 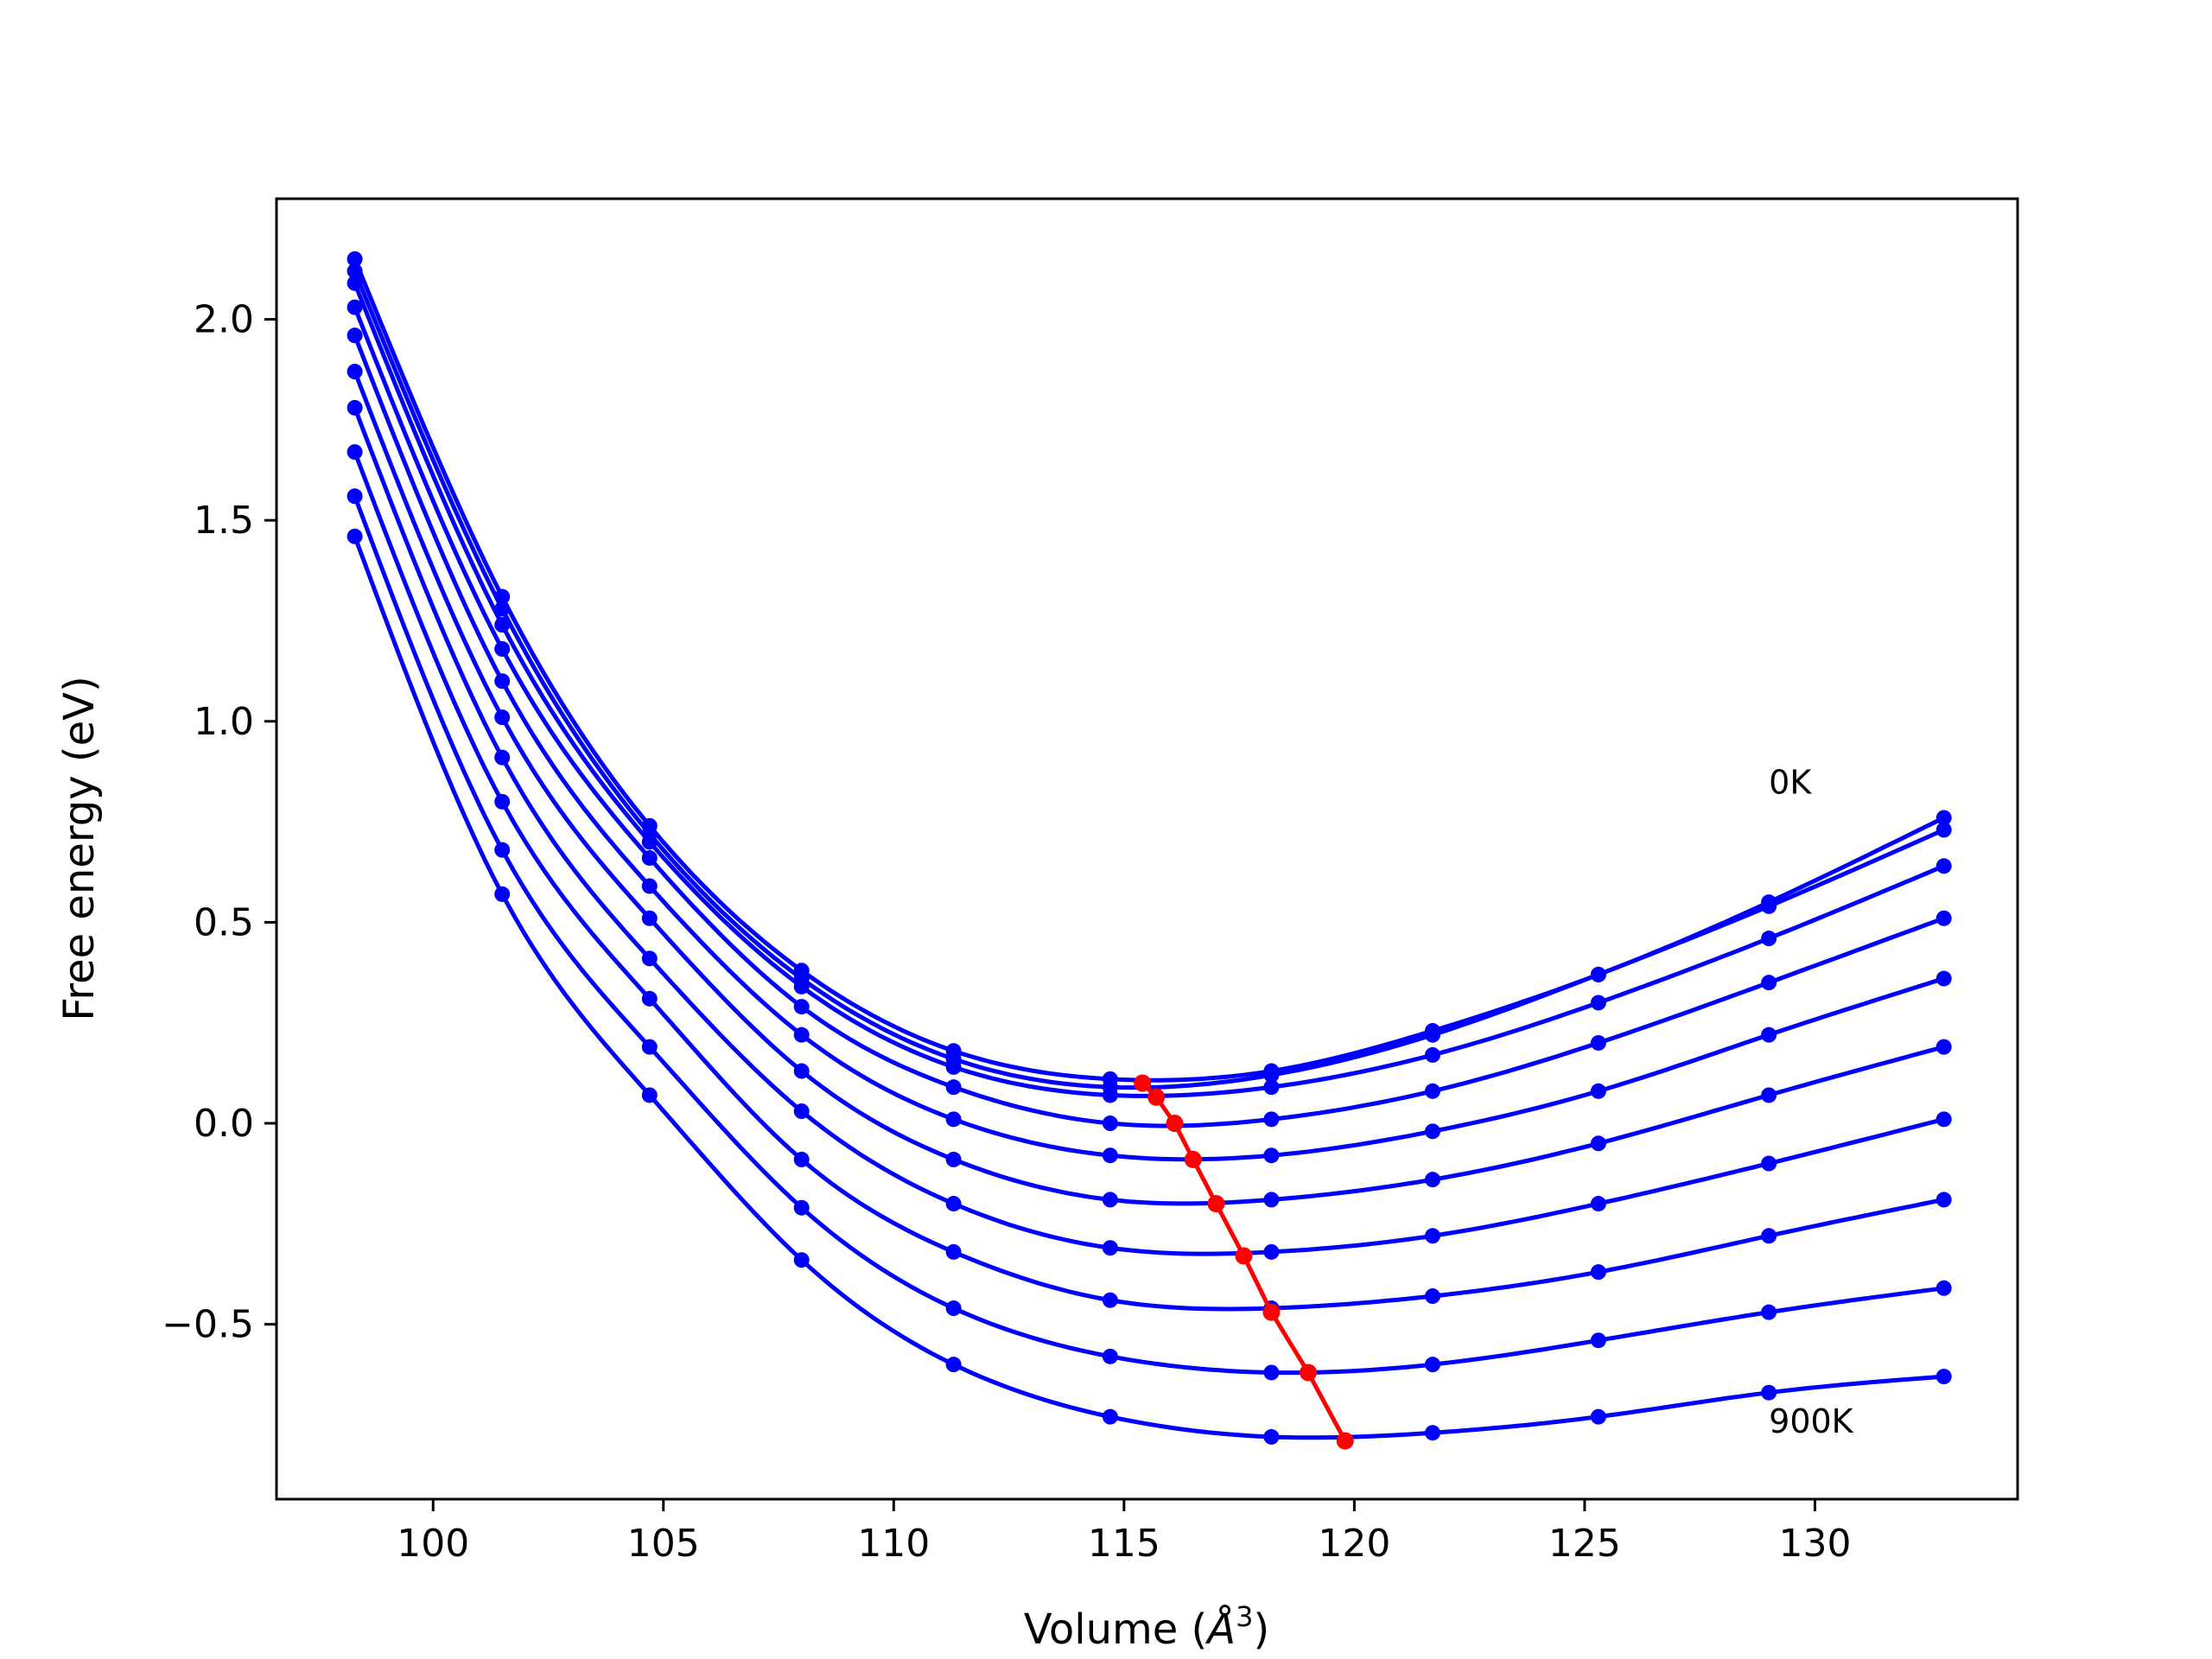 I want to click on x-axis-label-close: ), so click(x=1261, y=1629).